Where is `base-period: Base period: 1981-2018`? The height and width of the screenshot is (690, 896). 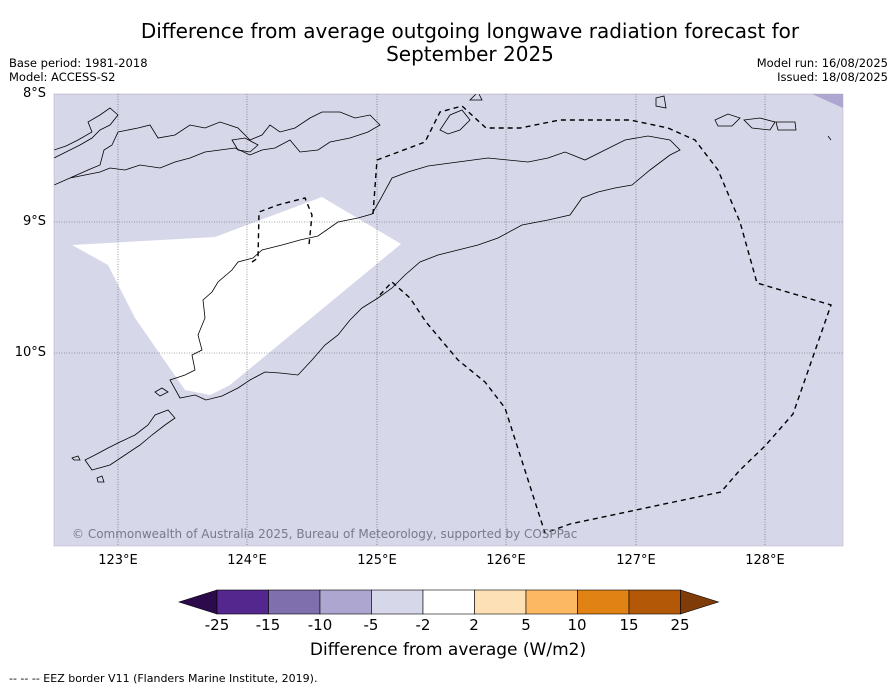 base-period: Base period: 1981-2018 is located at coordinates (78, 63).